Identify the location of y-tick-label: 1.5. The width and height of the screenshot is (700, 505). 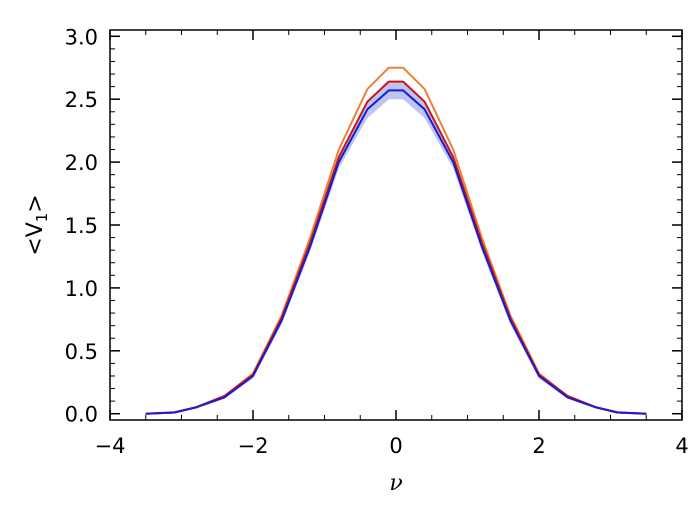
(81, 226).